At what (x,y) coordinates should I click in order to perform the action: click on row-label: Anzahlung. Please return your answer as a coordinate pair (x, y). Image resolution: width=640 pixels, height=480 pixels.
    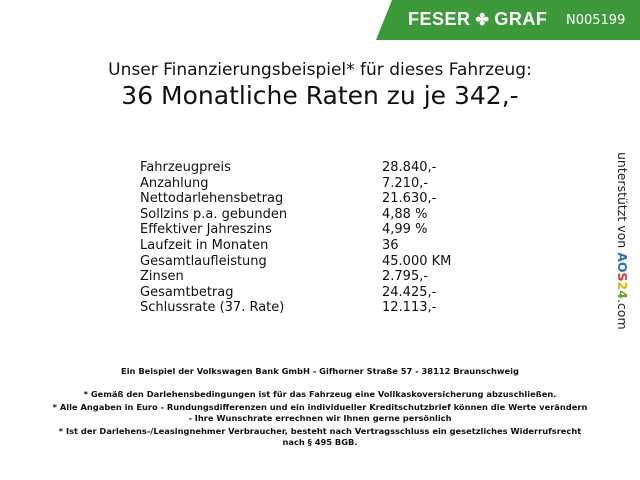
    Looking at the image, I should click on (174, 183).